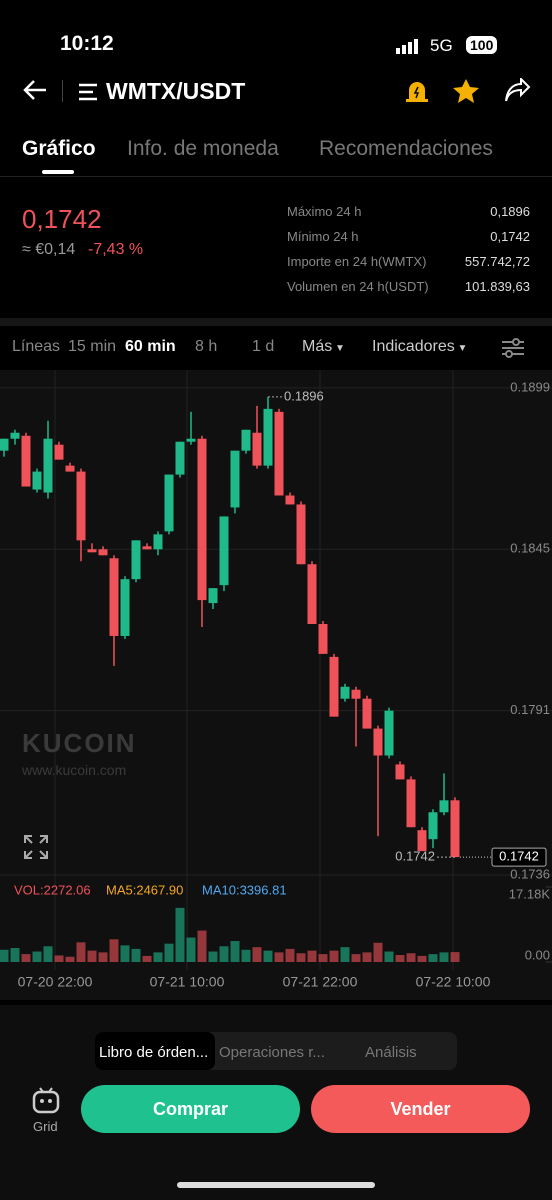  What do you see at coordinates (59, 148) in the screenshot?
I see `tab: Gráfico` at bounding box center [59, 148].